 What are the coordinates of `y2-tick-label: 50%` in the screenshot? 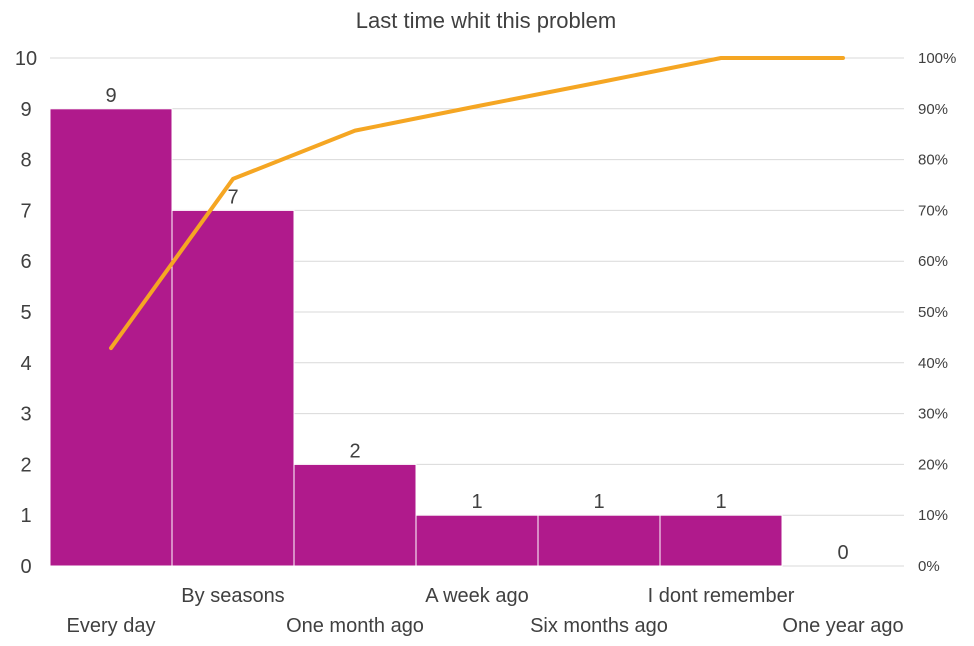 It's located at (933, 312).